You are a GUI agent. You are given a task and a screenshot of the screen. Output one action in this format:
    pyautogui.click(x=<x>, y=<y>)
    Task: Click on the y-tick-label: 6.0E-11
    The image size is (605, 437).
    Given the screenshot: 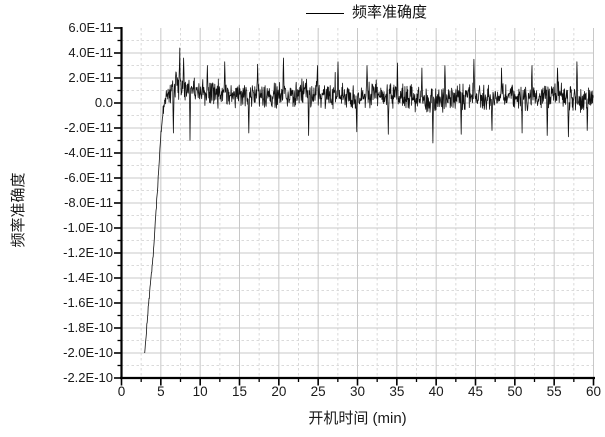 What is the action you would take?
    pyautogui.click(x=90, y=27)
    